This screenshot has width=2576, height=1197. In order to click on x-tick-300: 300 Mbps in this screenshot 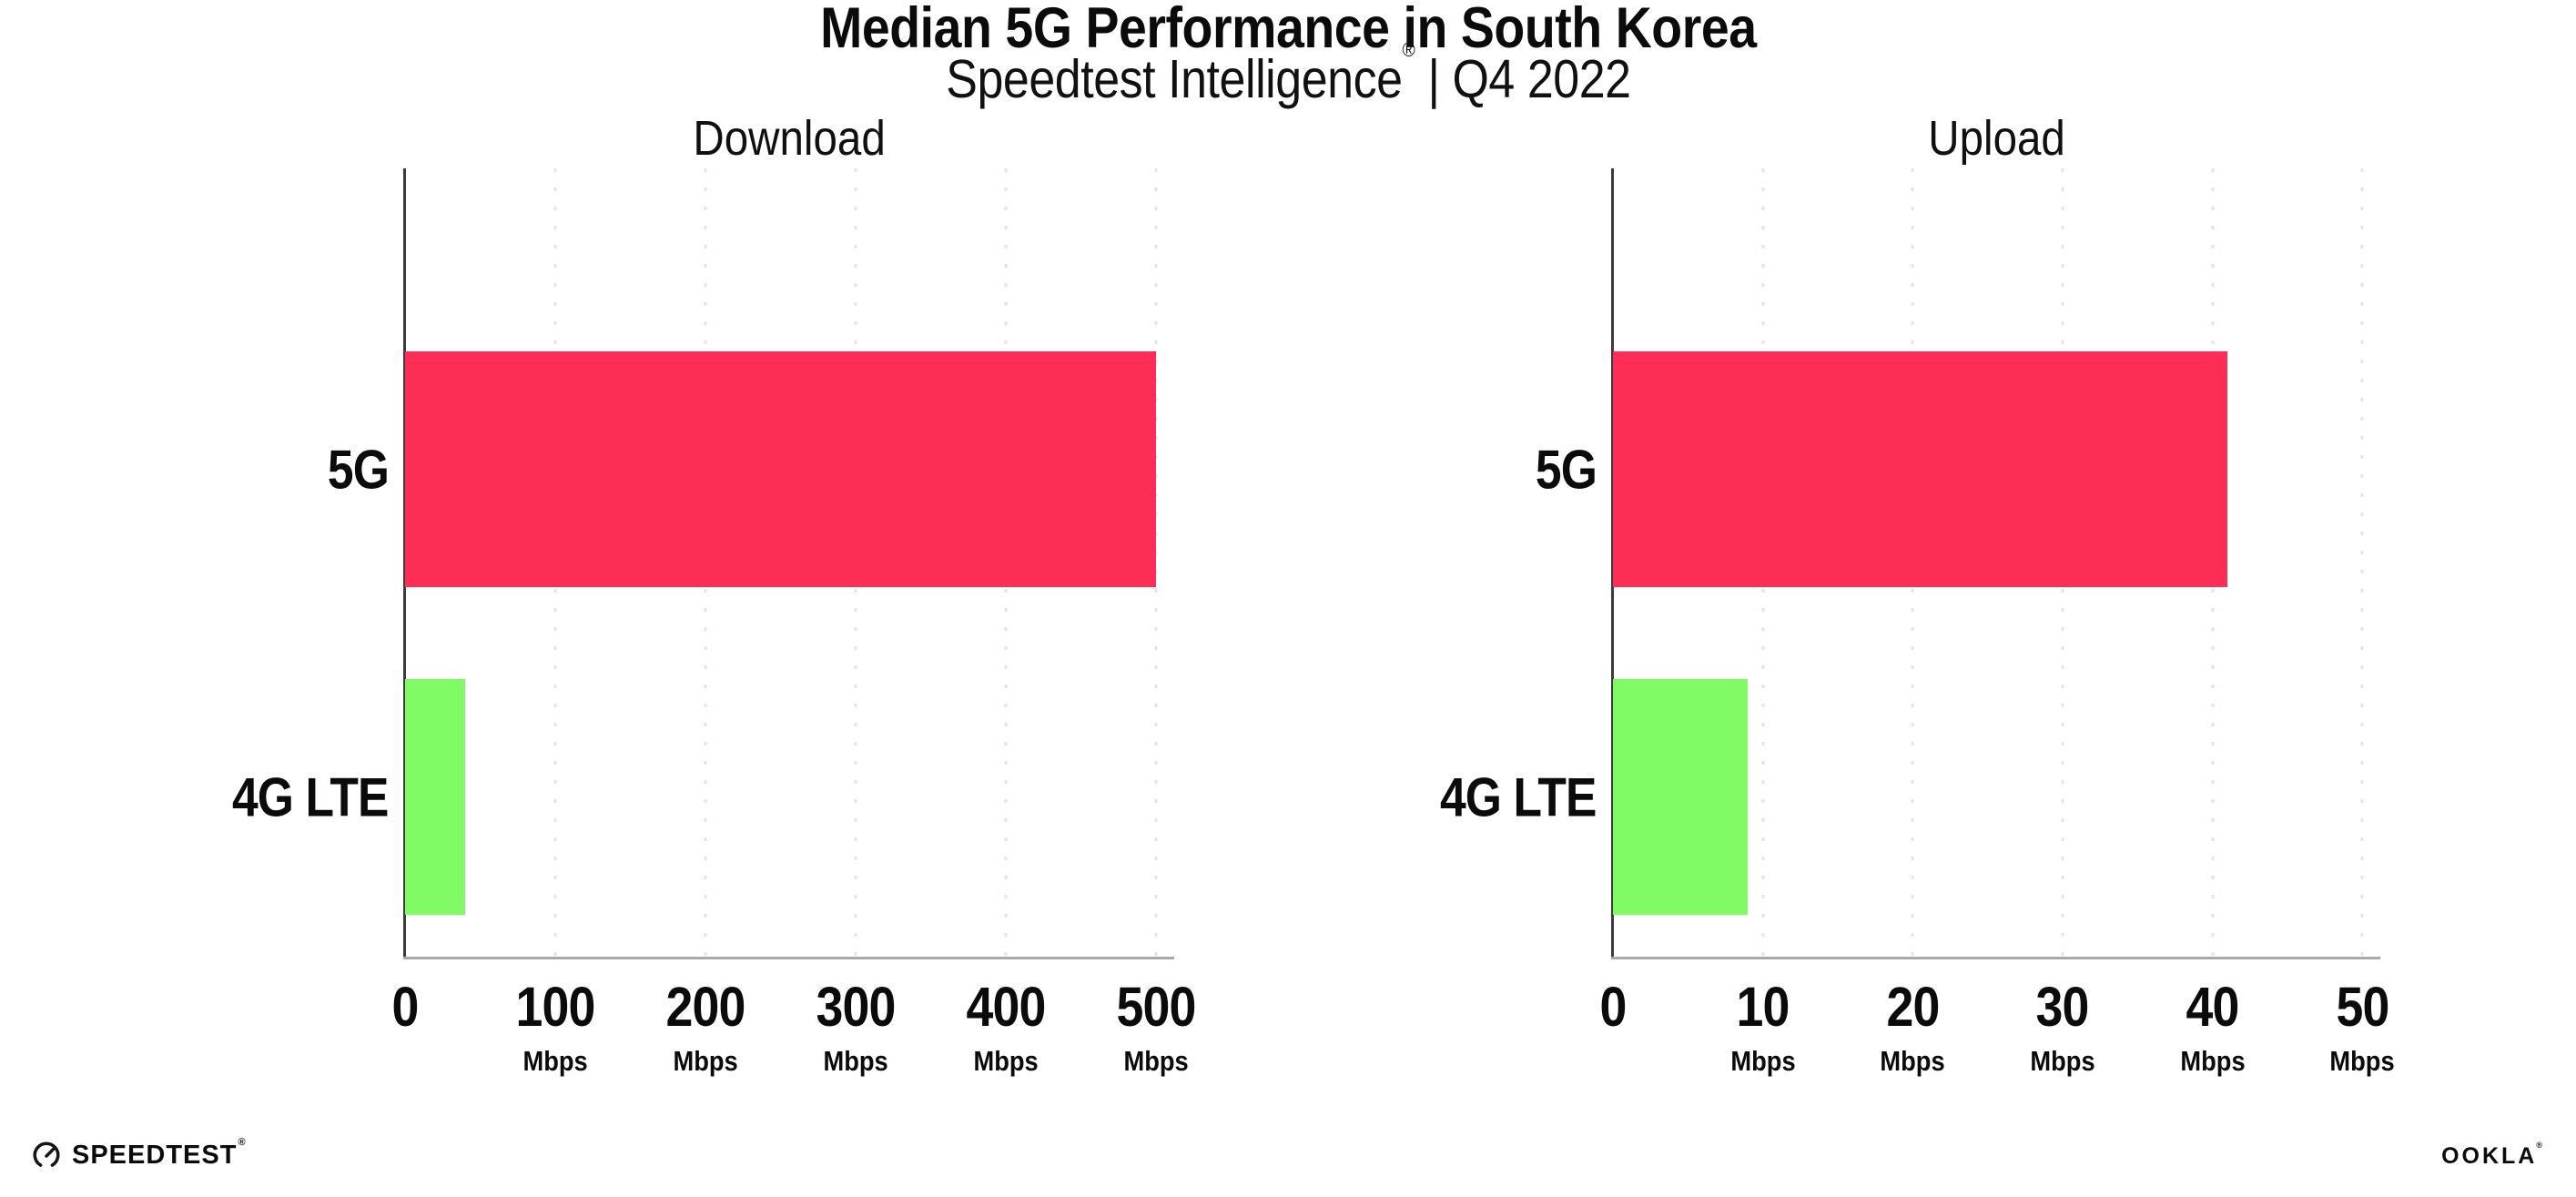, I will do `click(856, 1027)`.